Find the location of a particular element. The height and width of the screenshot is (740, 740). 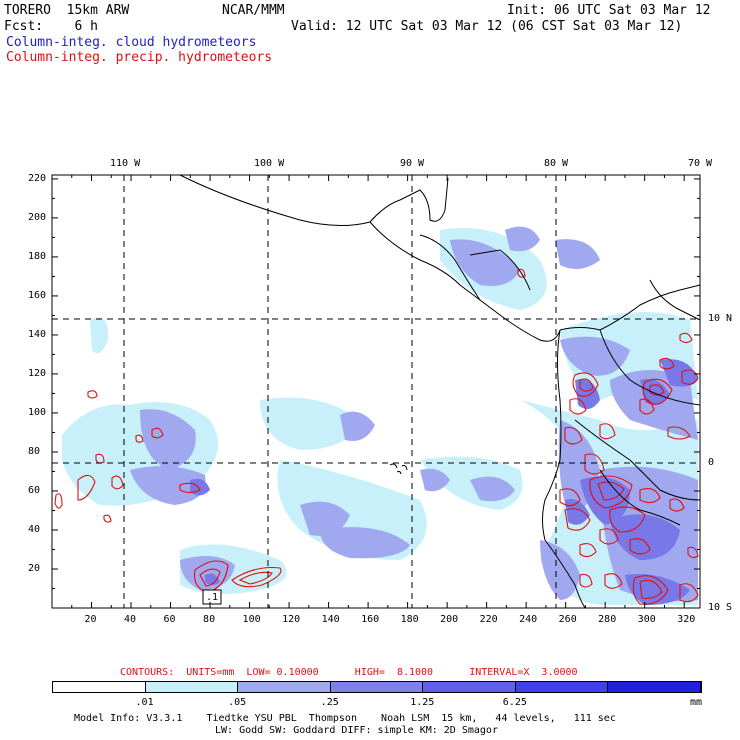

x-tick-label: 320 is located at coordinates (686, 619).